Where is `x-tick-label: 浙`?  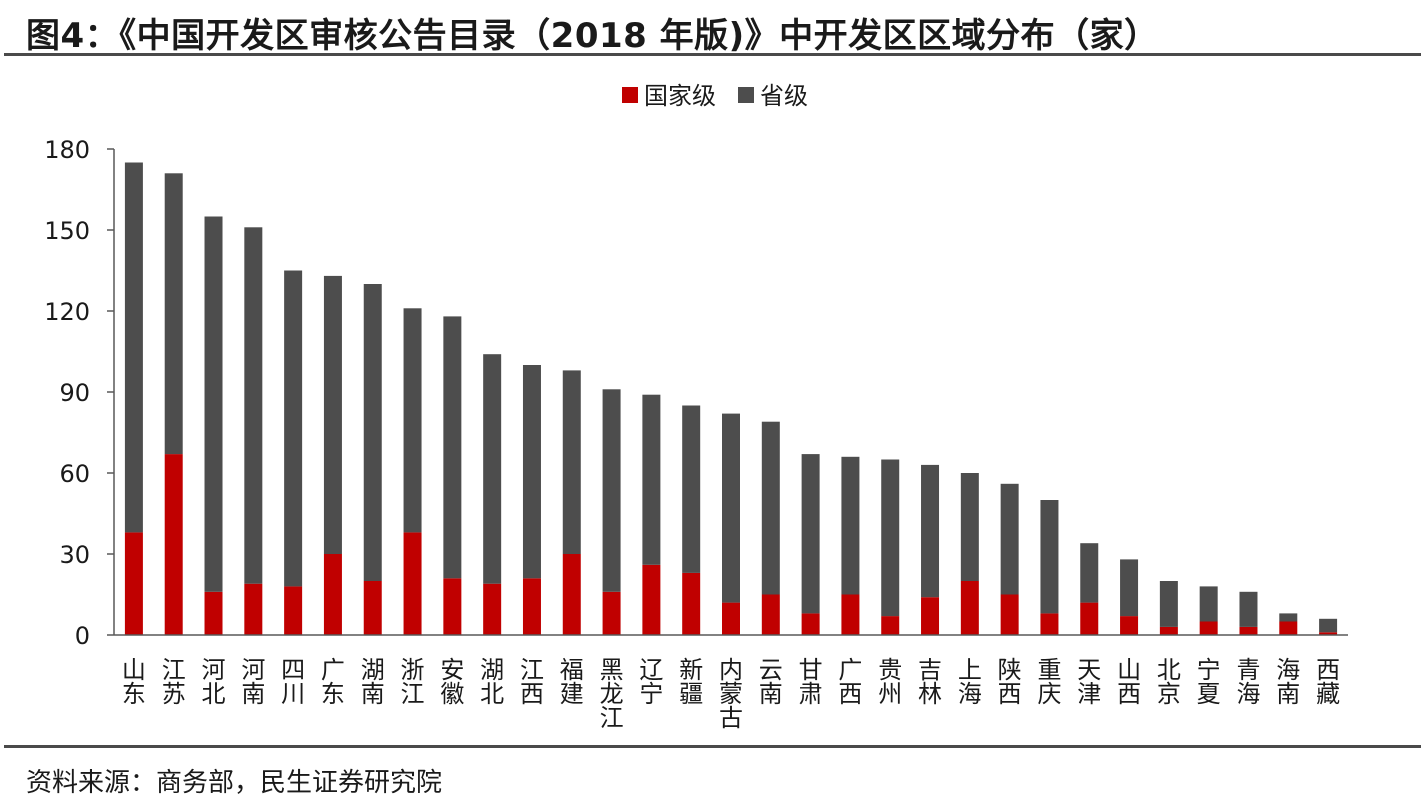
x-tick-label: 浙 is located at coordinates (413, 670).